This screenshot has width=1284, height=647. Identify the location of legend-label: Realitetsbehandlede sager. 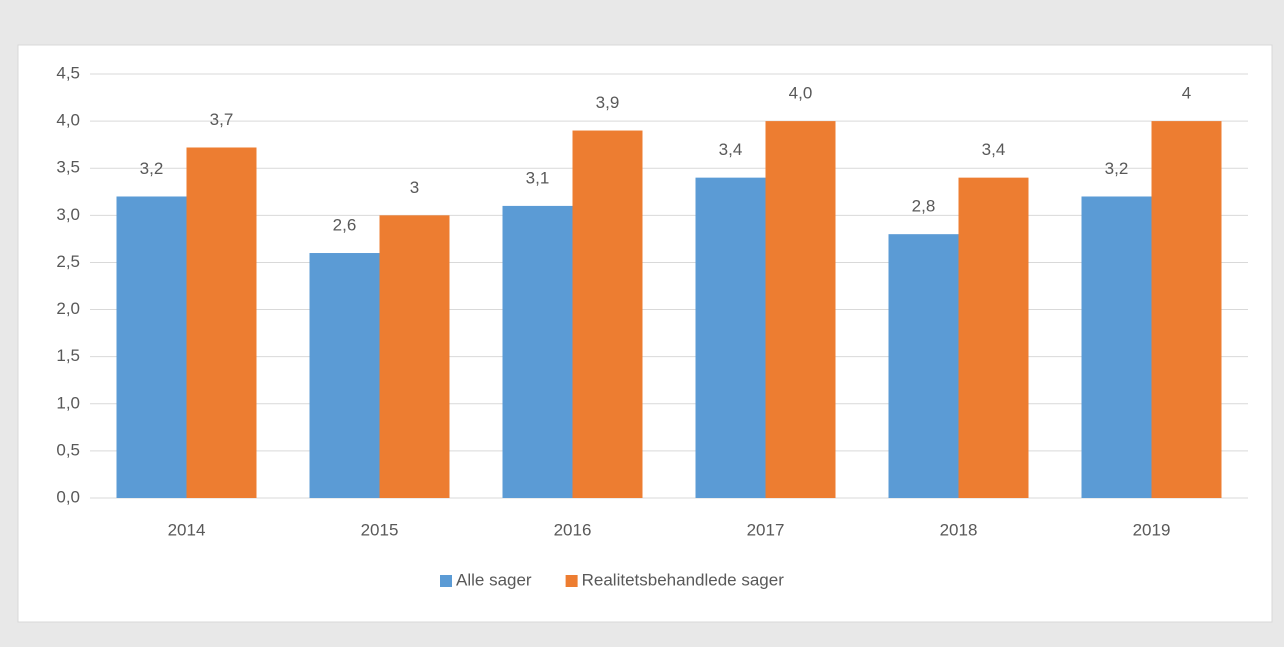
(683, 579).